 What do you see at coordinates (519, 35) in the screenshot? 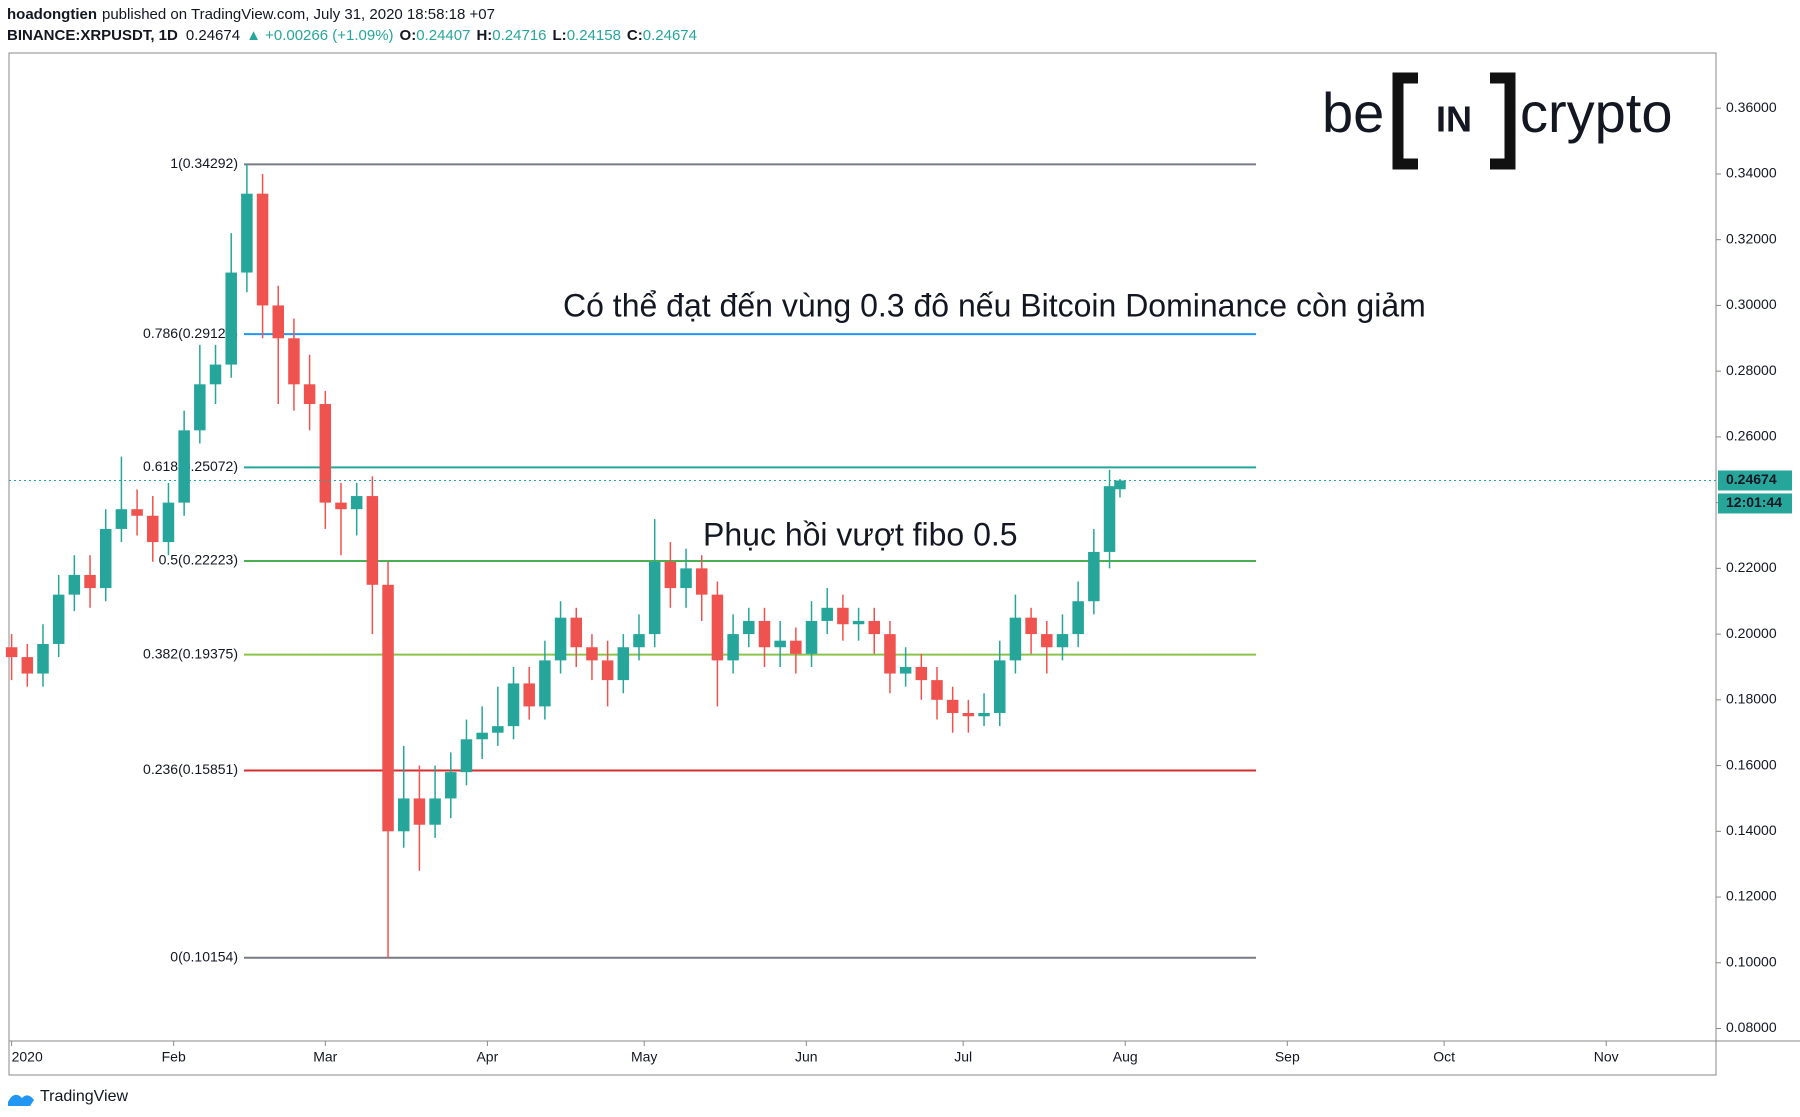
I see `ohlc-value: 0.24716` at bounding box center [519, 35].